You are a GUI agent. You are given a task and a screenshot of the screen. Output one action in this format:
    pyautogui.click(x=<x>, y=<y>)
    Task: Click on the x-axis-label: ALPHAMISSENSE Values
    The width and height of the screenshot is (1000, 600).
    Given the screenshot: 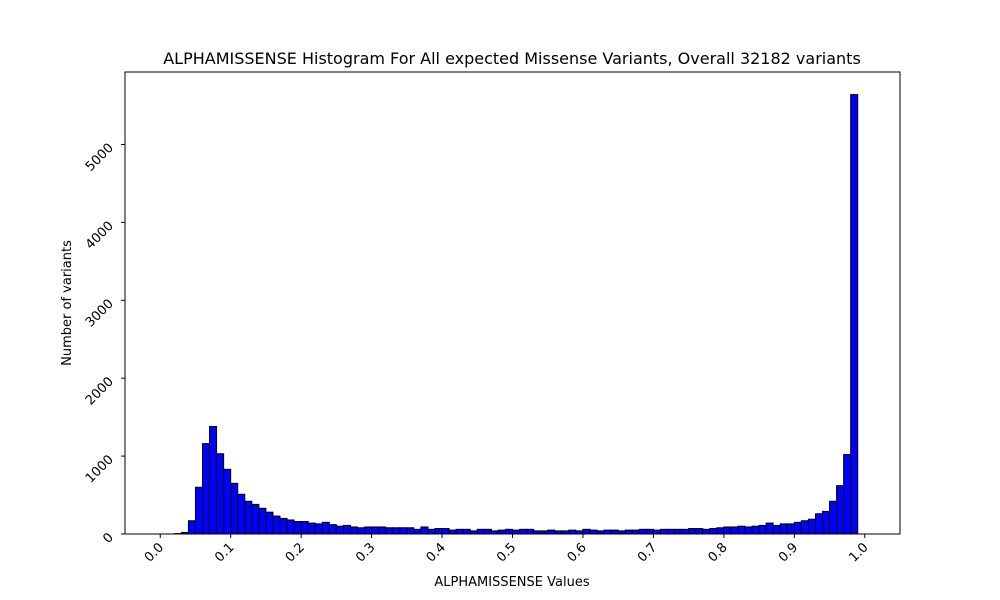 What is the action you would take?
    pyautogui.click(x=511, y=582)
    